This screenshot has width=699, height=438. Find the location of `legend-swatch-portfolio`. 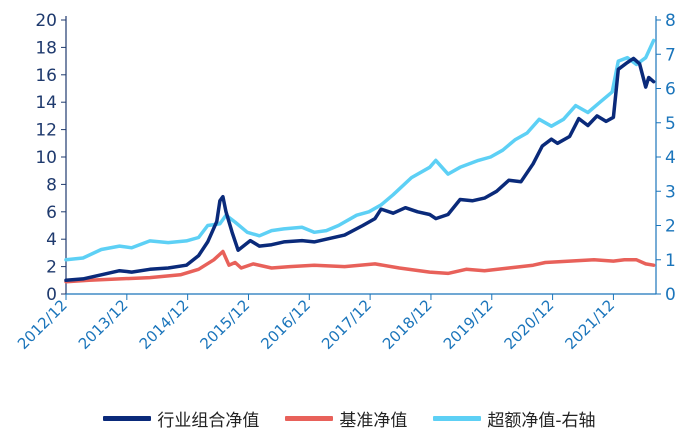

legend-swatch-portfolio is located at coordinates (127, 418).